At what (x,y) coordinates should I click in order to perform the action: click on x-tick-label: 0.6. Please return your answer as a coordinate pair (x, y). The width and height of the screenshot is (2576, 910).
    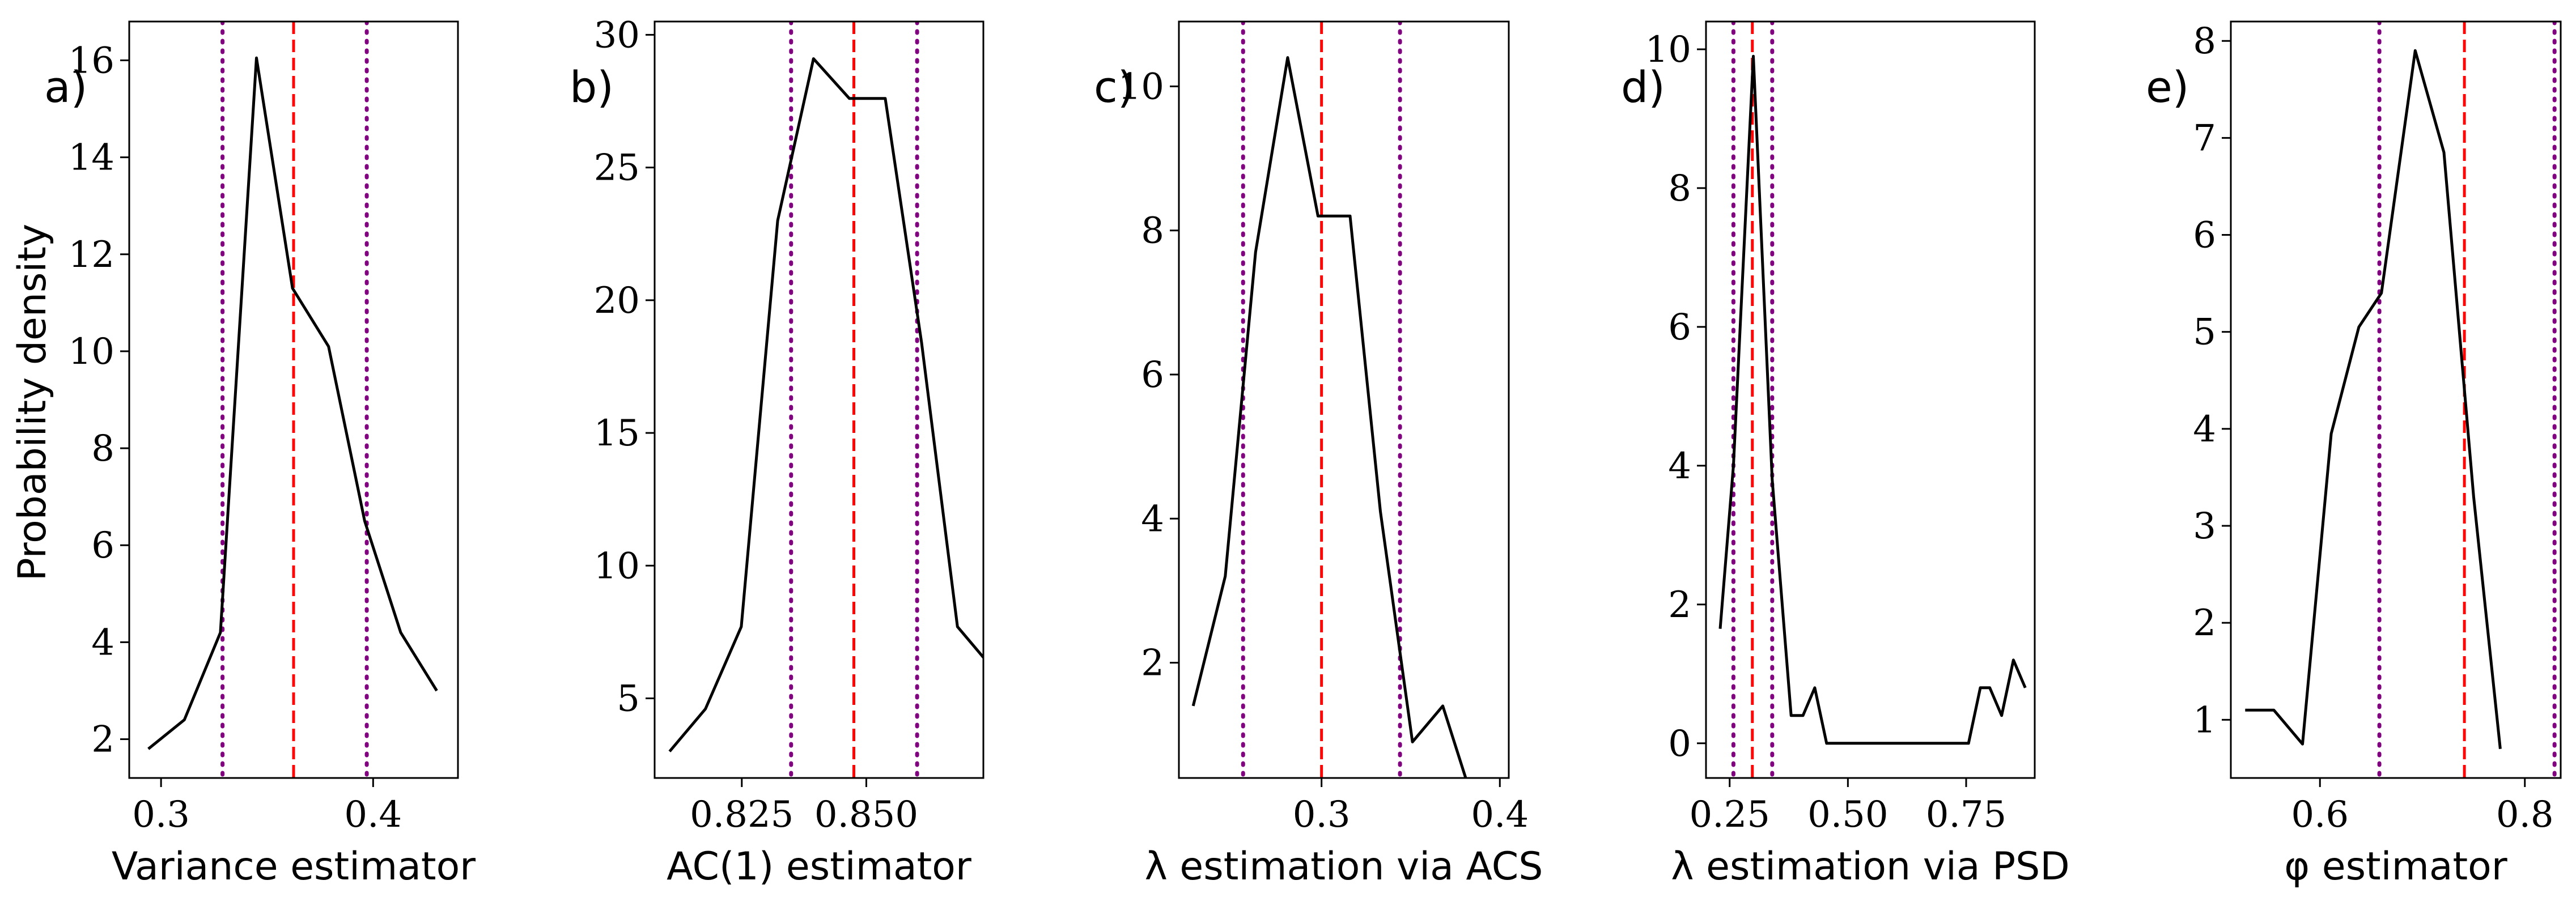
    Looking at the image, I should click on (2320, 815).